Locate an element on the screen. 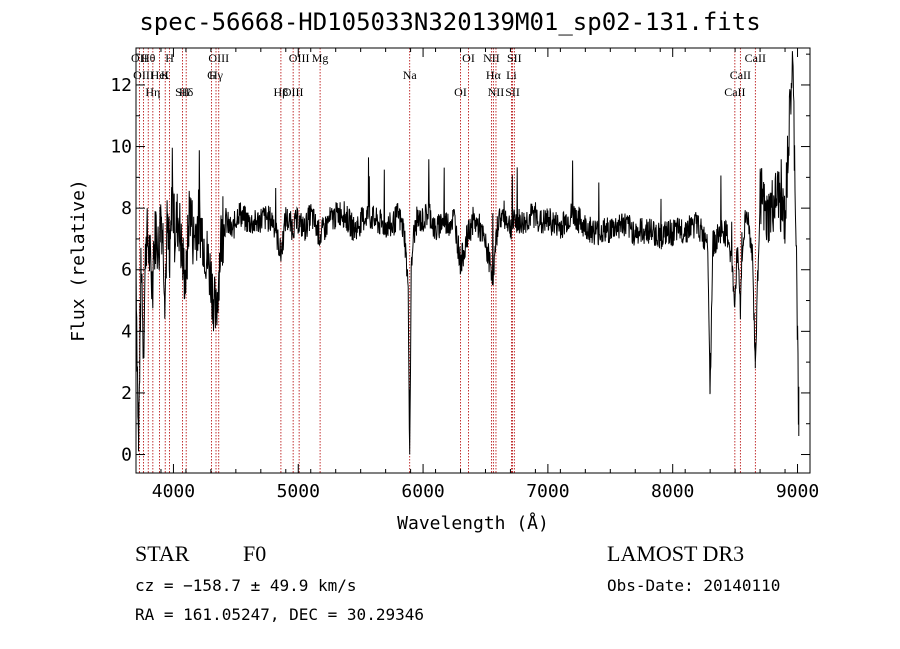 This screenshot has height=649, width=900. y-tick-label: 4 is located at coordinates (126, 331).